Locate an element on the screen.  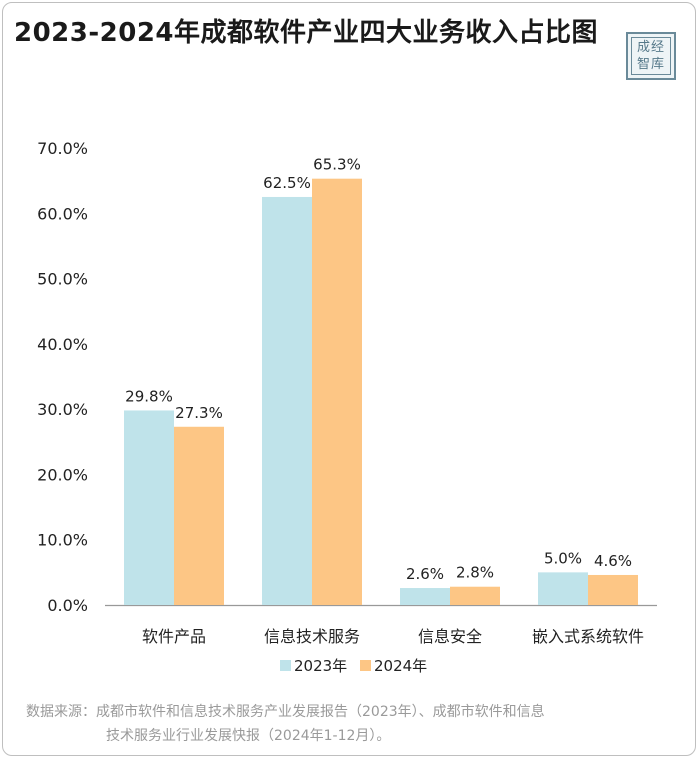
data-label: 4.6% is located at coordinates (613, 561).